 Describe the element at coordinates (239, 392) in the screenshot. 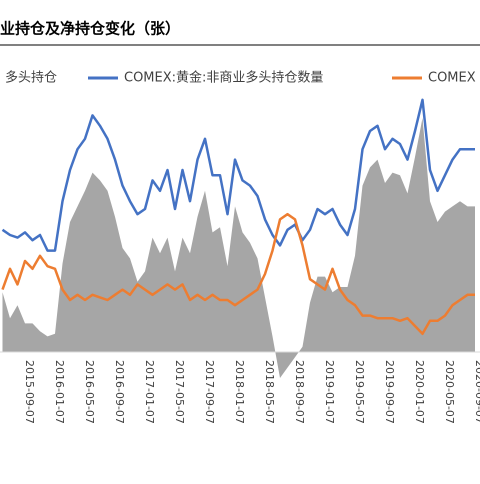

I see `x-tick-label: 2018-01-07` at that location.